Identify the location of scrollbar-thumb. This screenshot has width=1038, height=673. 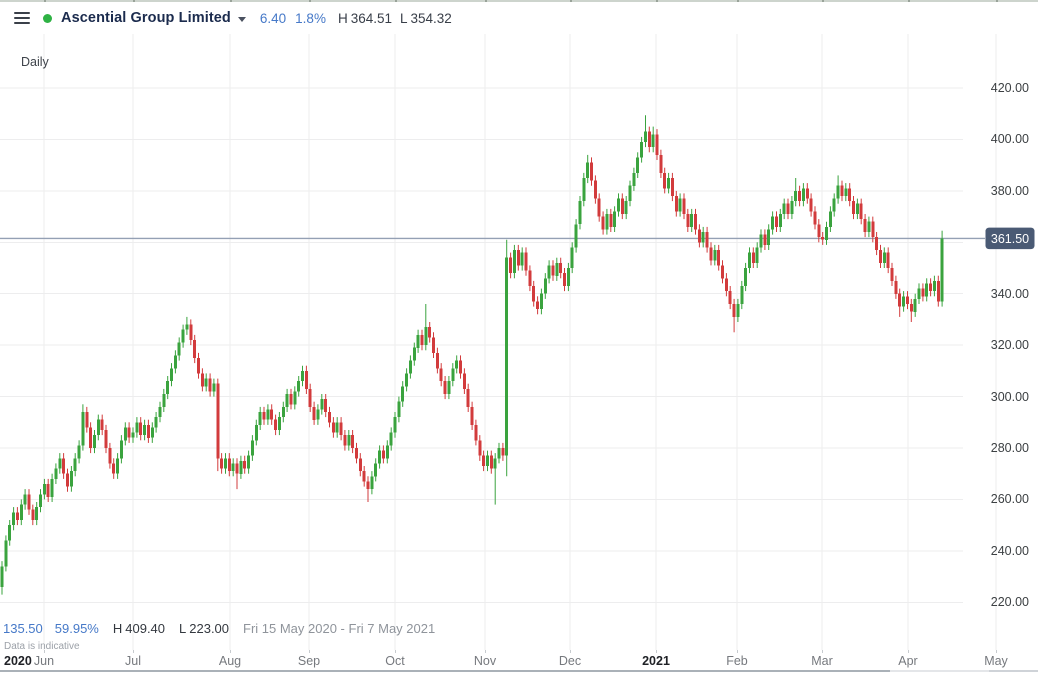
(445, 671).